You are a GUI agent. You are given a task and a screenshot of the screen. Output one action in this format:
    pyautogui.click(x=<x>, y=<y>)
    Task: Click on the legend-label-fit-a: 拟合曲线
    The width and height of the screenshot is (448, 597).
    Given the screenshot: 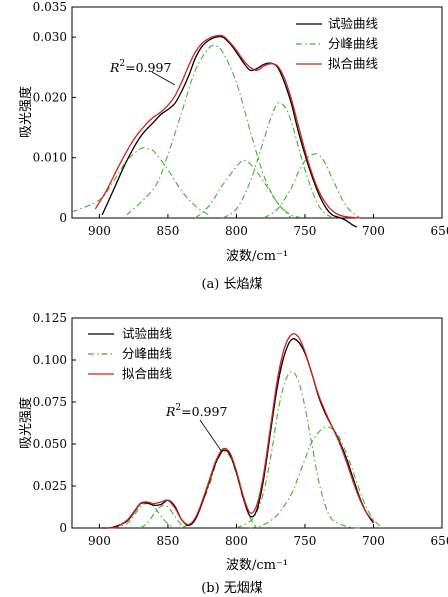 What is the action you would take?
    pyautogui.click(x=353, y=63)
    